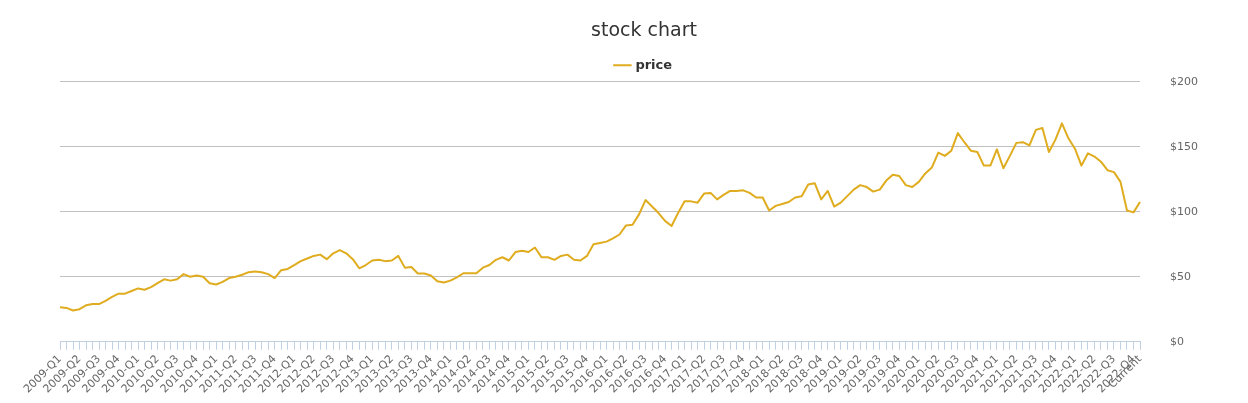 Image resolution: width=1248 pixels, height=403 pixels. I want to click on legend-label: price, so click(654, 64).